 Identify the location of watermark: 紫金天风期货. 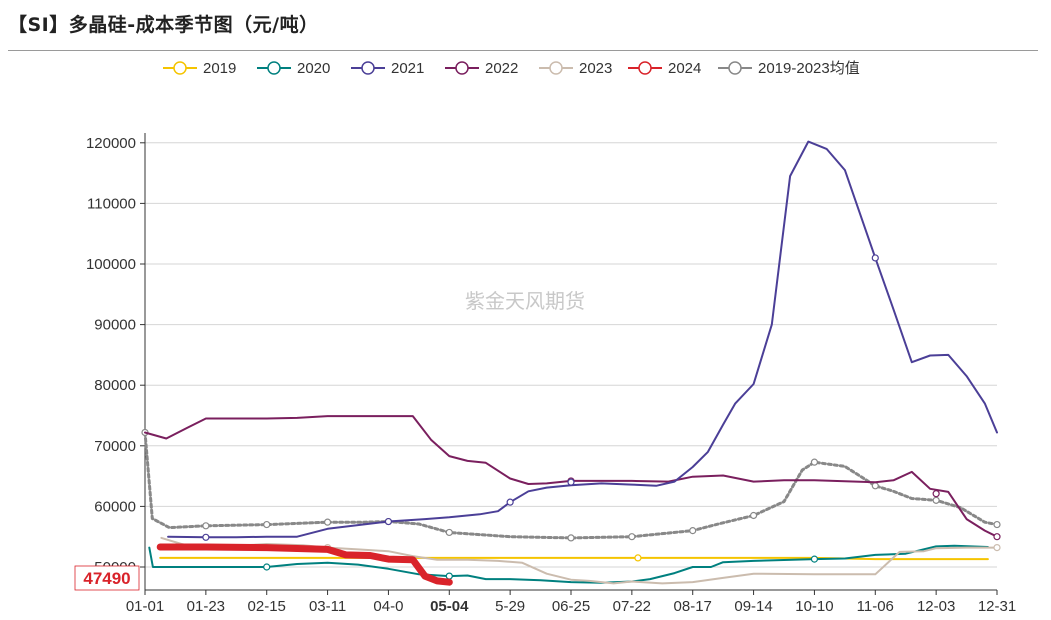
(525, 301).